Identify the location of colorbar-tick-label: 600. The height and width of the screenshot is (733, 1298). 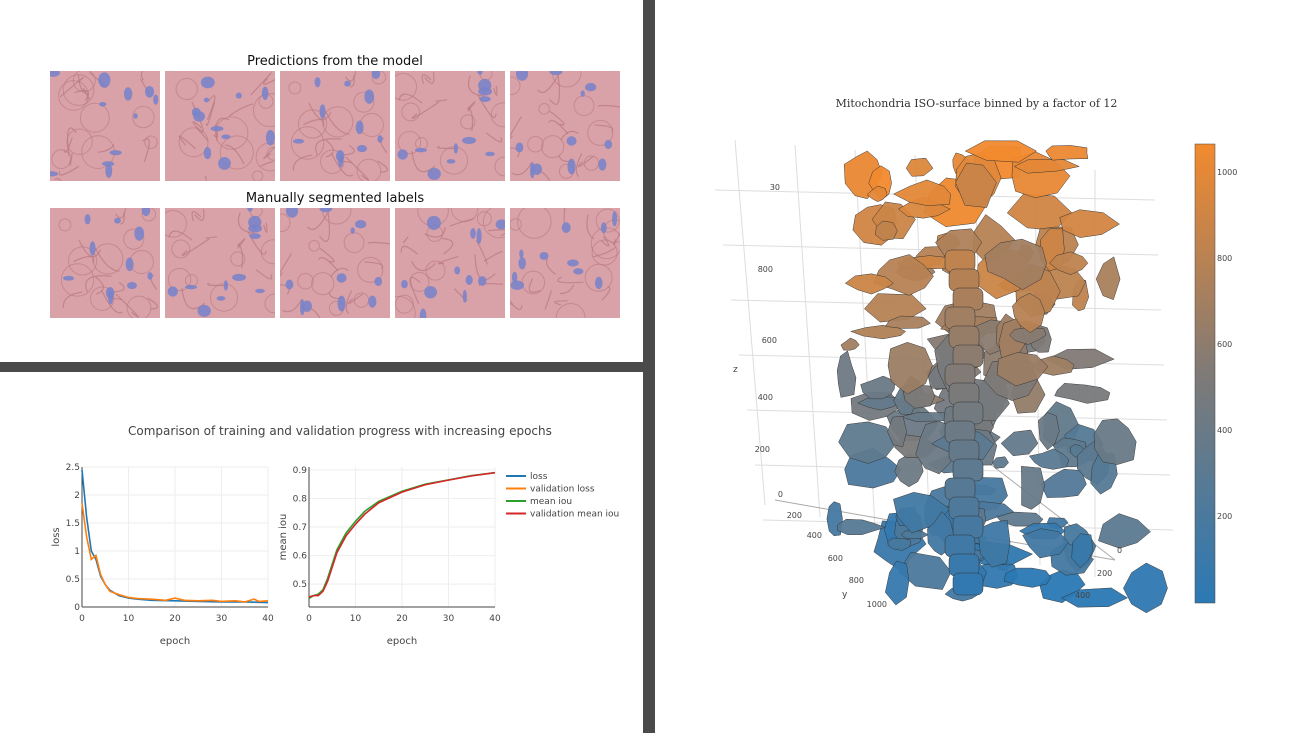
(1224, 344).